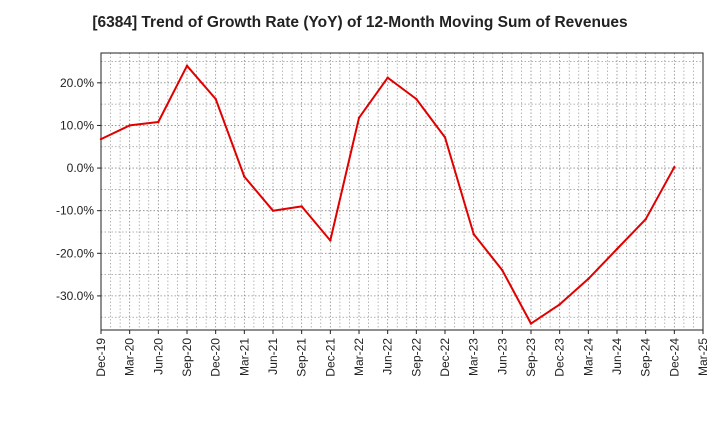  Describe the element at coordinates (703, 357) in the screenshot. I see `x-tick-label: Mar-25` at that location.